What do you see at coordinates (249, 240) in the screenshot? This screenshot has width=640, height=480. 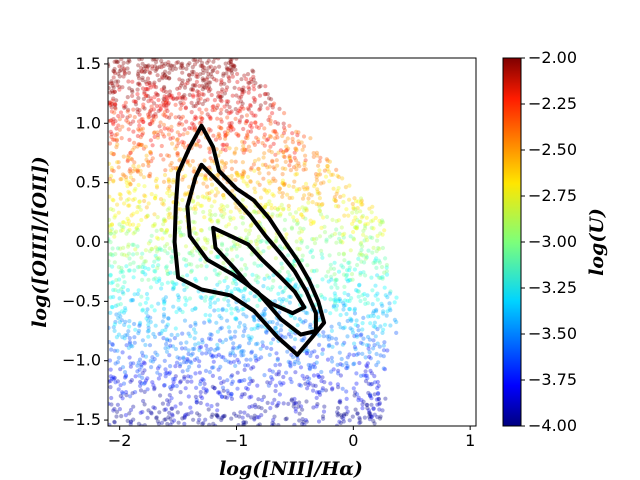 I see `contour-outer` at bounding box center [249, 240].